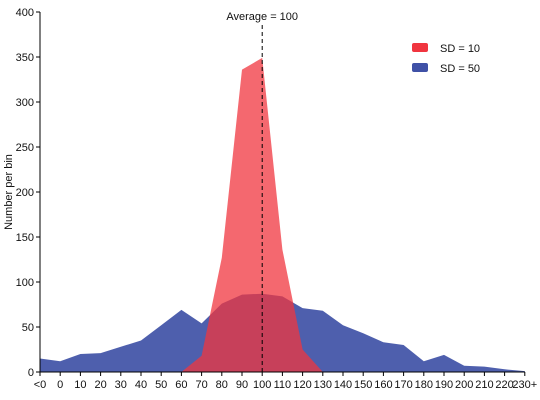 The width and height of the screenshot is (540, 400). What do you see at coordinates (201, 385) in the screenshot?
I see `x-tick-label: 70` at bounding box center [201, 385].